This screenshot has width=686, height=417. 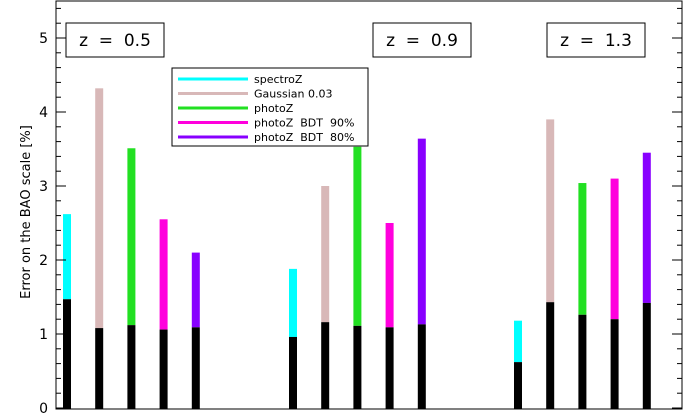 I want to click on legend-label: photoZ, so click(x=274, y=108).